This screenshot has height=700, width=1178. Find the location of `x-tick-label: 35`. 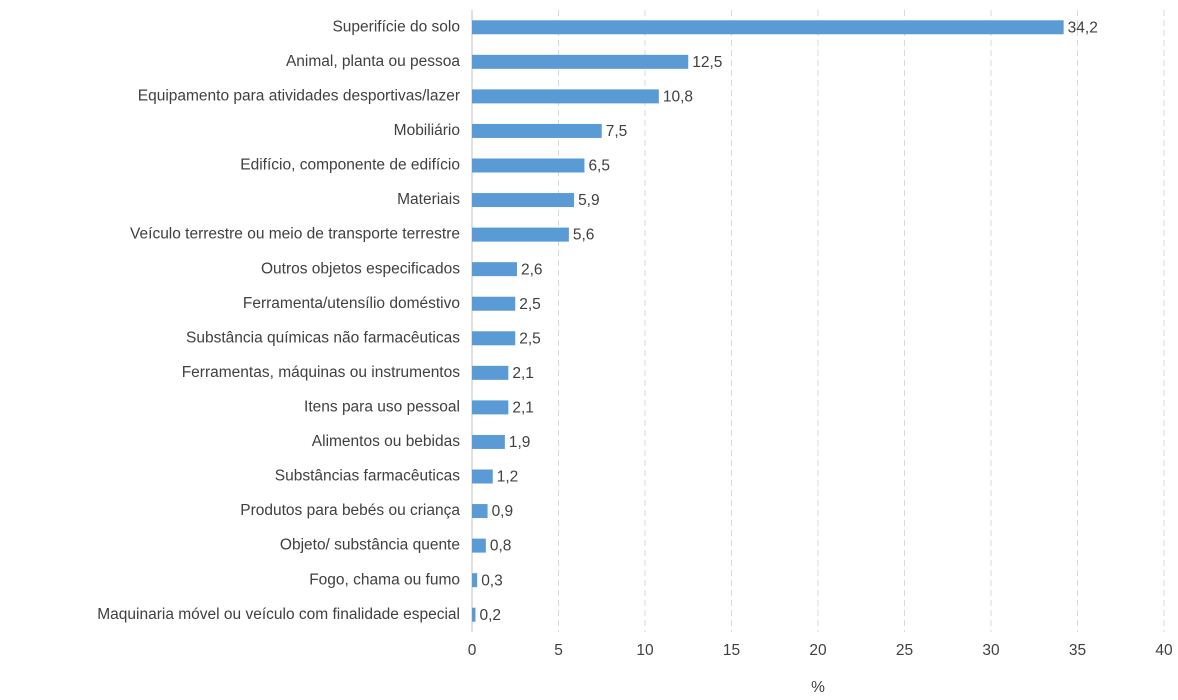

x-tick-label: 35 is located at coordinates (1077, 650).